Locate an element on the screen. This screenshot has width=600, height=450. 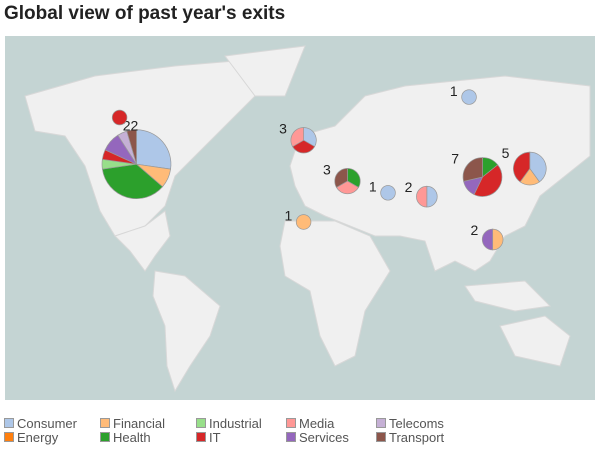
pie-slice-services is located at coordinates (487, 239).